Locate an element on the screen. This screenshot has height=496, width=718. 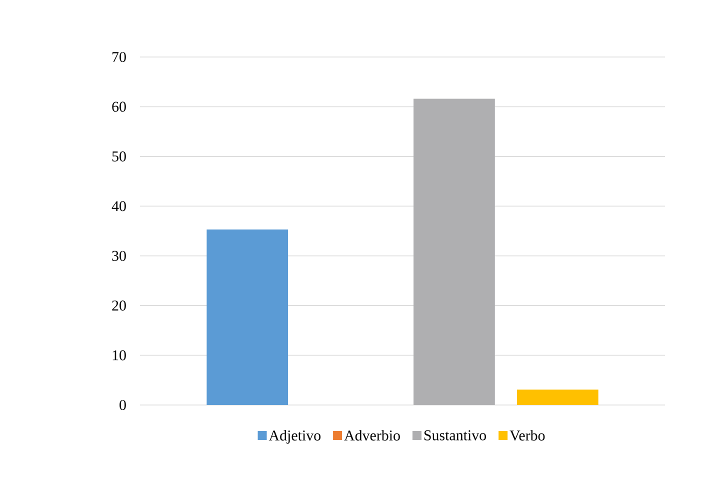
y-tick-label: 30 is located at coordinates (119, 255).